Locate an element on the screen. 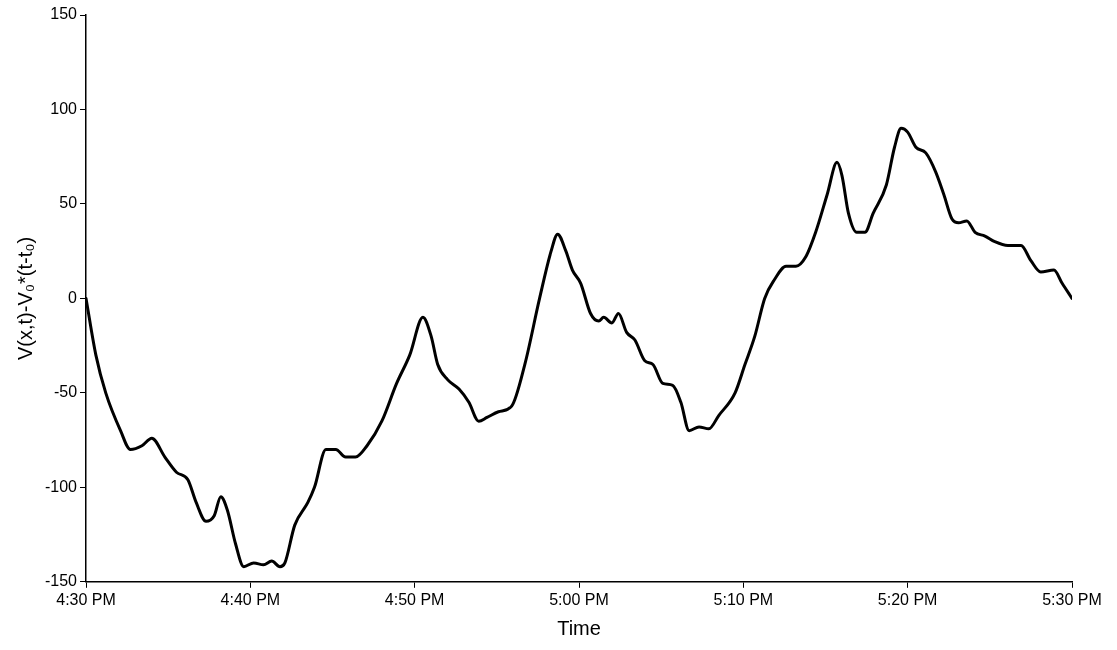  x-tick-label: 5:20 PM is located at coordinates (907, 599).